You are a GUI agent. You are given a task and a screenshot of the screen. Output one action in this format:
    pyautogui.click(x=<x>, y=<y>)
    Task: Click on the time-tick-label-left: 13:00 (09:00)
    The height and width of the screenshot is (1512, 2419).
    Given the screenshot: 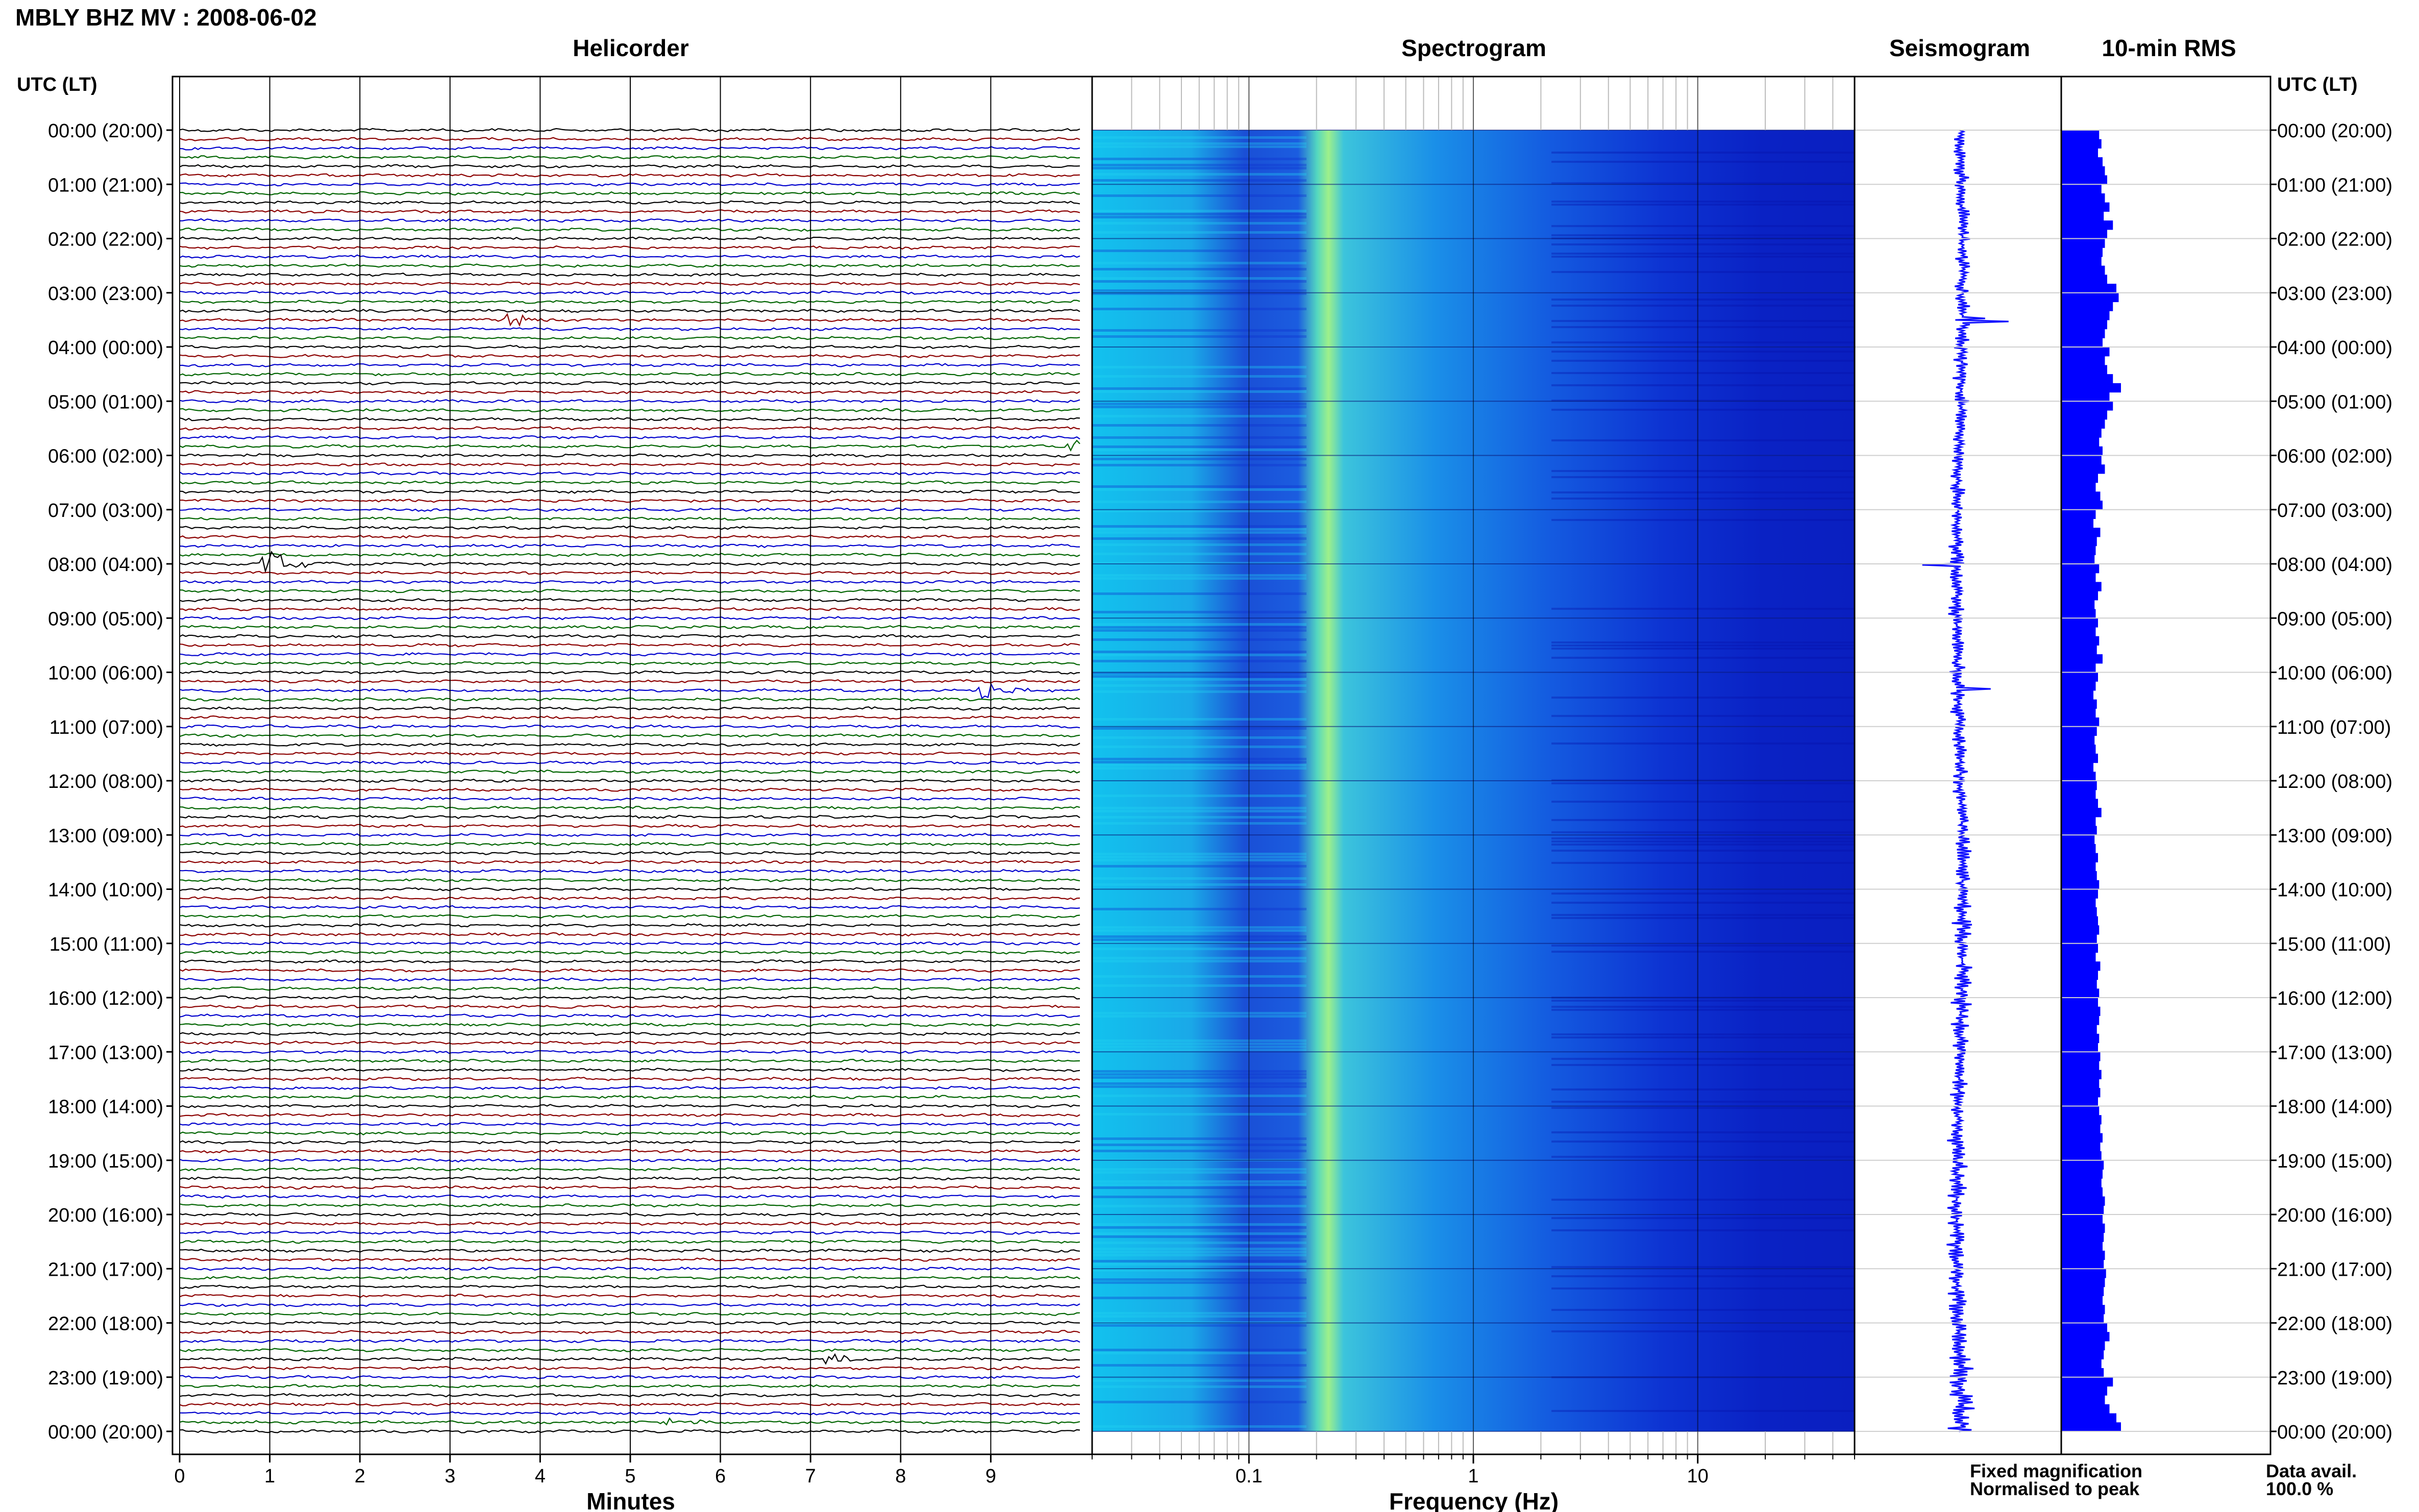 What is the action you would take?
    pyautogui.click(x=105, y=836)
    